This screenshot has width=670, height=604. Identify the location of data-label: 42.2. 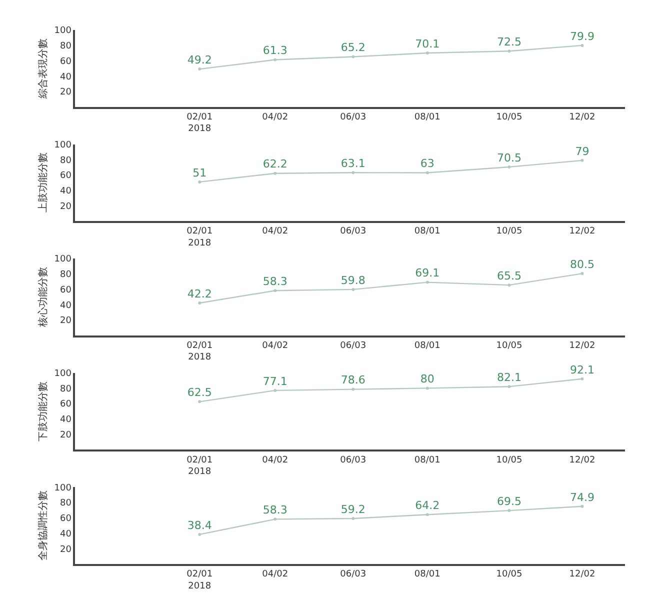
(199, 293).